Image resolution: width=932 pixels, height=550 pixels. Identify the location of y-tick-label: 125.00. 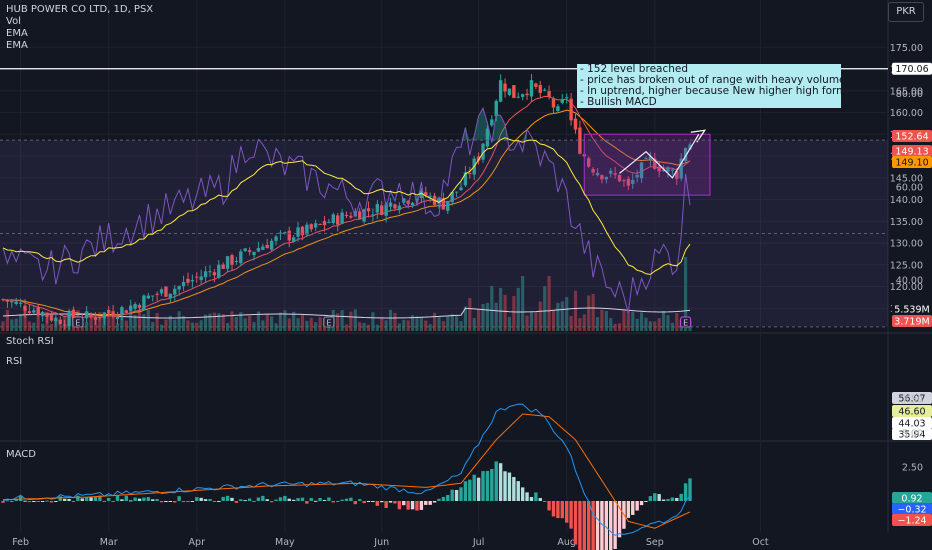
(906, 265).